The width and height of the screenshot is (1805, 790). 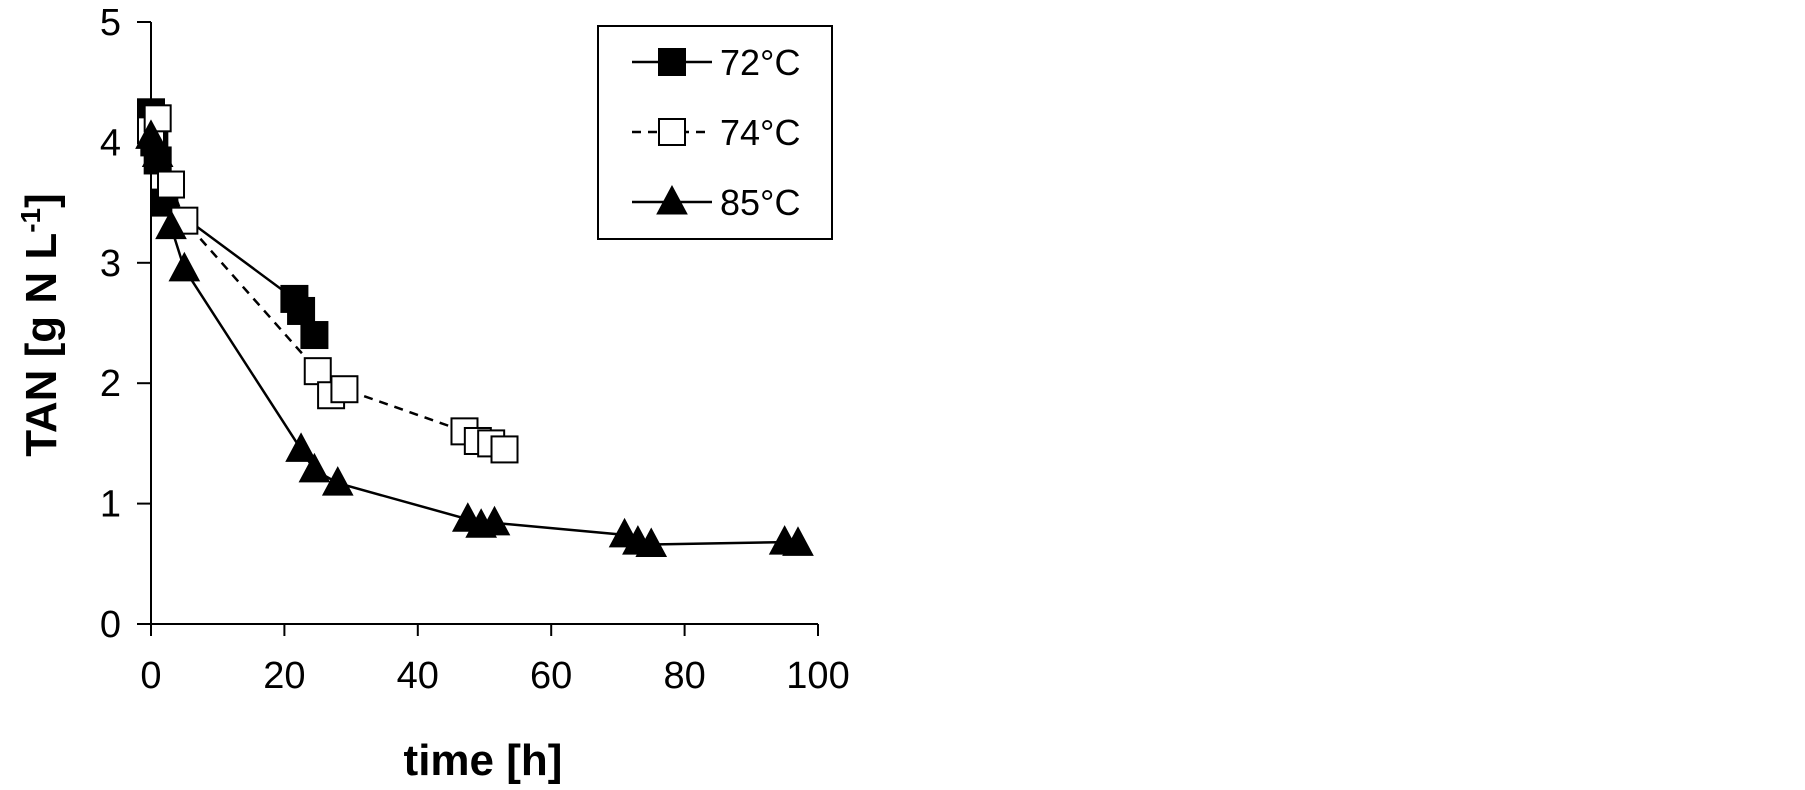 What do you see at coordinates (760, 62) in the screenshot?
I see `legend-label: 72°C` at bounding box center [760, 62].